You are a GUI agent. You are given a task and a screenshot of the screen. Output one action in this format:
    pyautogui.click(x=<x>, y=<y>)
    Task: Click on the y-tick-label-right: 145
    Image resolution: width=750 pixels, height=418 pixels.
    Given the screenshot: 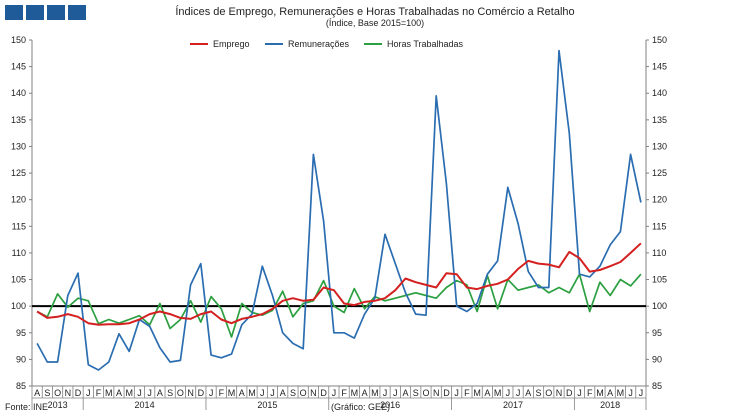 What is the action you would take?
    pyautogui.click(x=659, y=67)
    